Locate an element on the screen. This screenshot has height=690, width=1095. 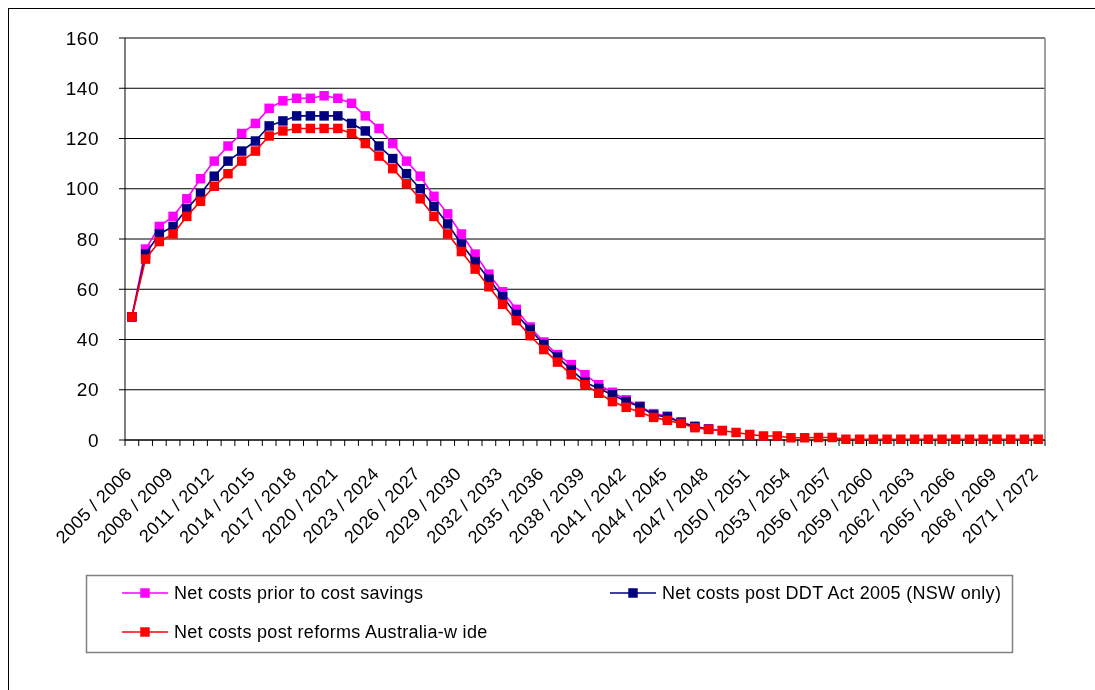
y-tick-label: 40 is located at coordinates (87, 339).